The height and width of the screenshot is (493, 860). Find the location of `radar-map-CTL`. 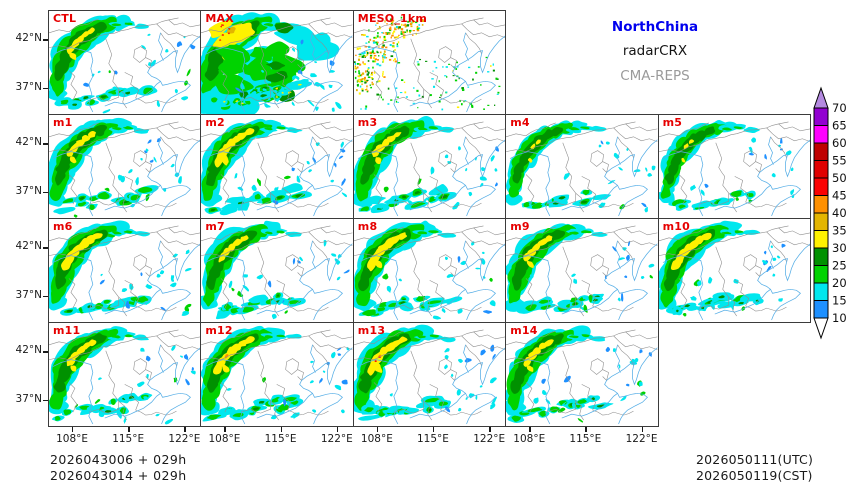

radar-map-CTL is located at coordinates (125, 64).